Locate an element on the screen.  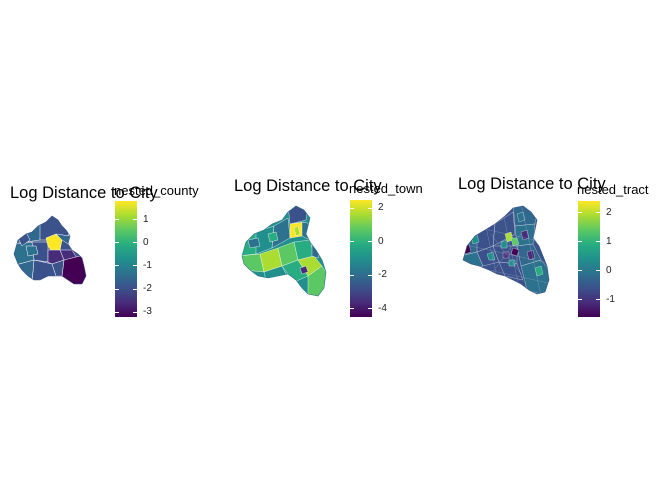
colorbar-tick-label: -4 is located at coordinates (382, 308).